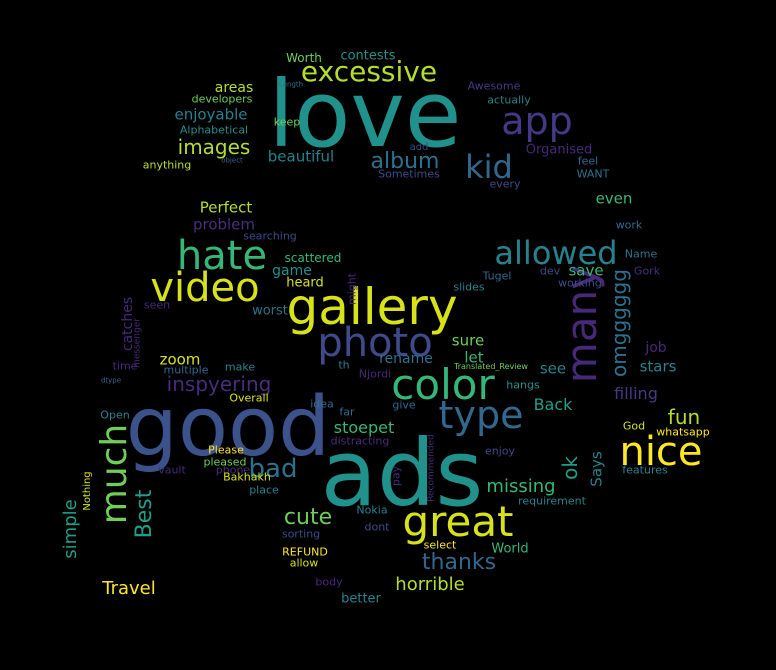 The image size is (776, 670). I want to click on word: Sometimes, so click(409, 174).